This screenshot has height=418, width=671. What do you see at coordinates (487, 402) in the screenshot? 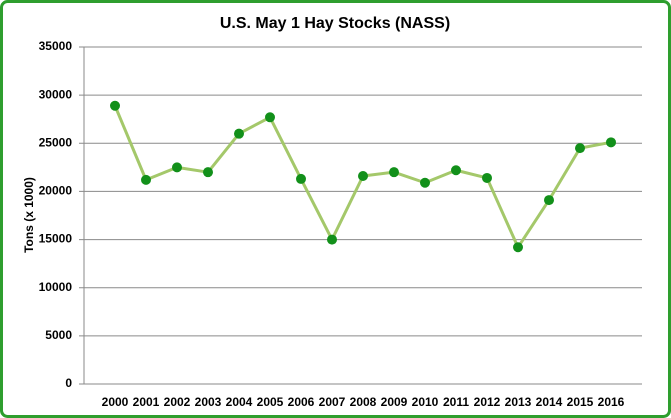
I see `x-tick-label: 2012` at bounding box center [487, 402].